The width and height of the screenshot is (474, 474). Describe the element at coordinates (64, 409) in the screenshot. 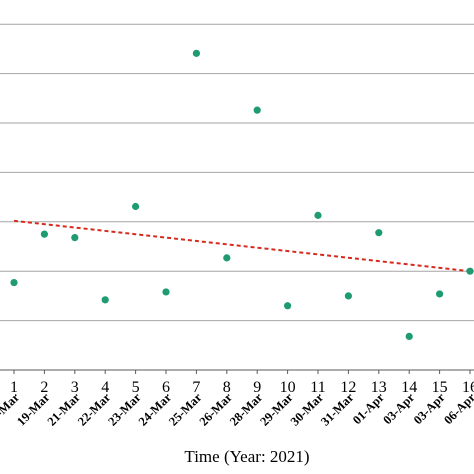

I see `date-label-4: 21-Mar` at that location.